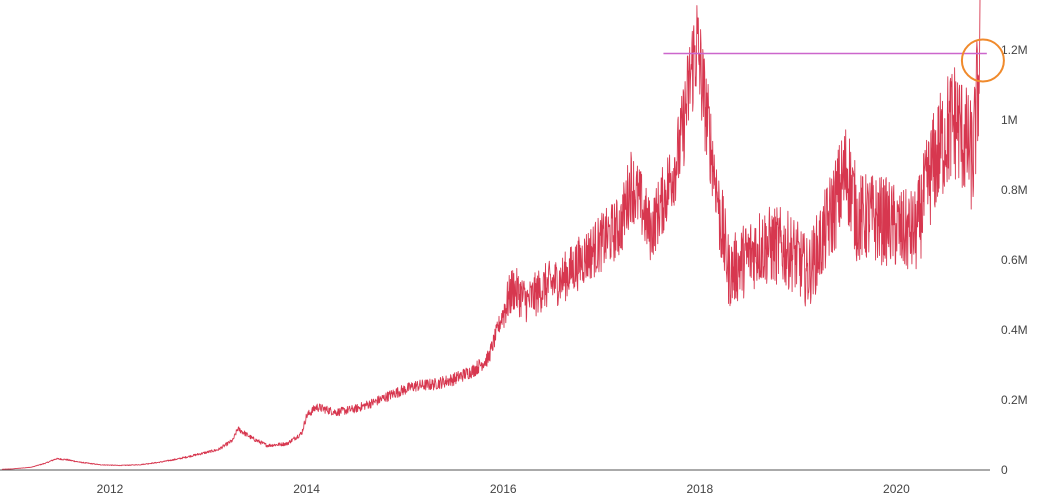 This screenshot has width=1051, height=504. I want to click on y-tick-label: 0.2M, so click(1014, 400).